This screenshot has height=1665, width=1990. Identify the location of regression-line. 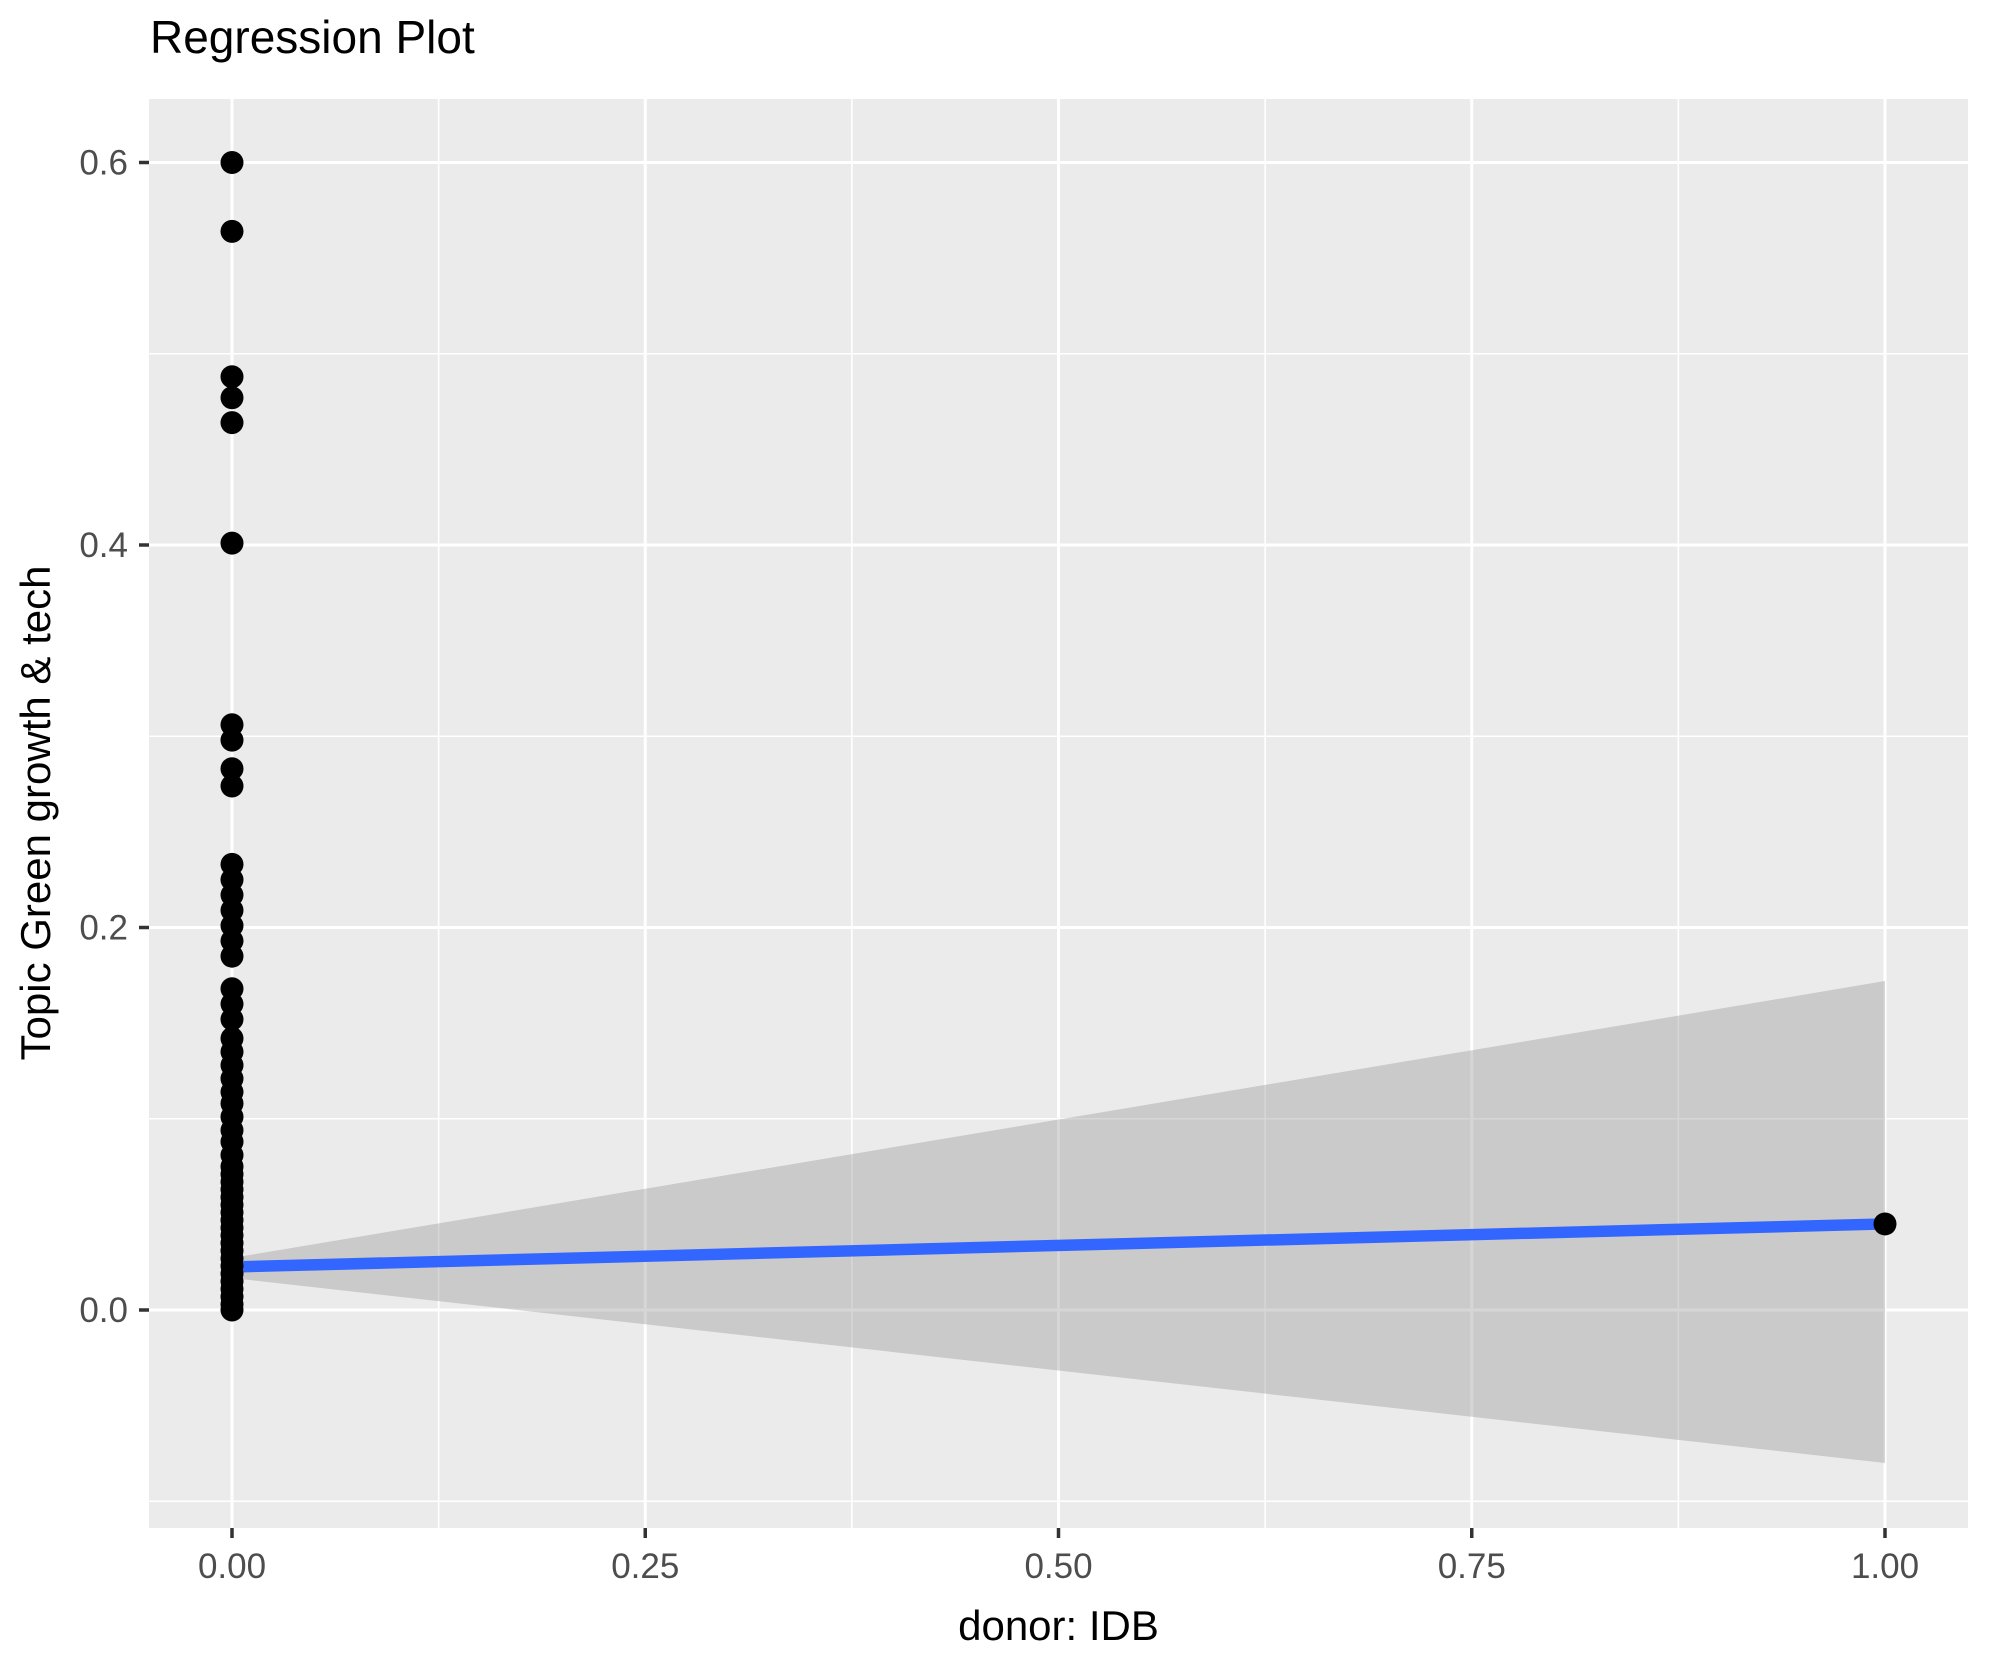
(1058, 1245).